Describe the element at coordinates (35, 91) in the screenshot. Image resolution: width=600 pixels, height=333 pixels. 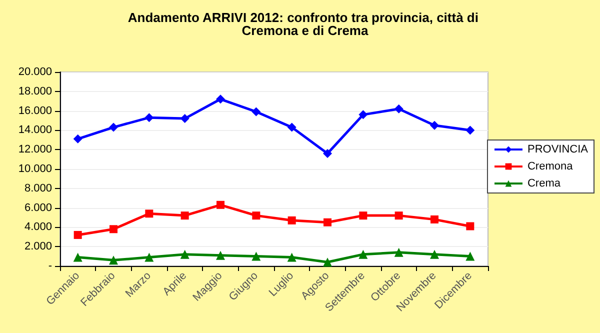
I see `y-tick-label: 18.000` at that location.